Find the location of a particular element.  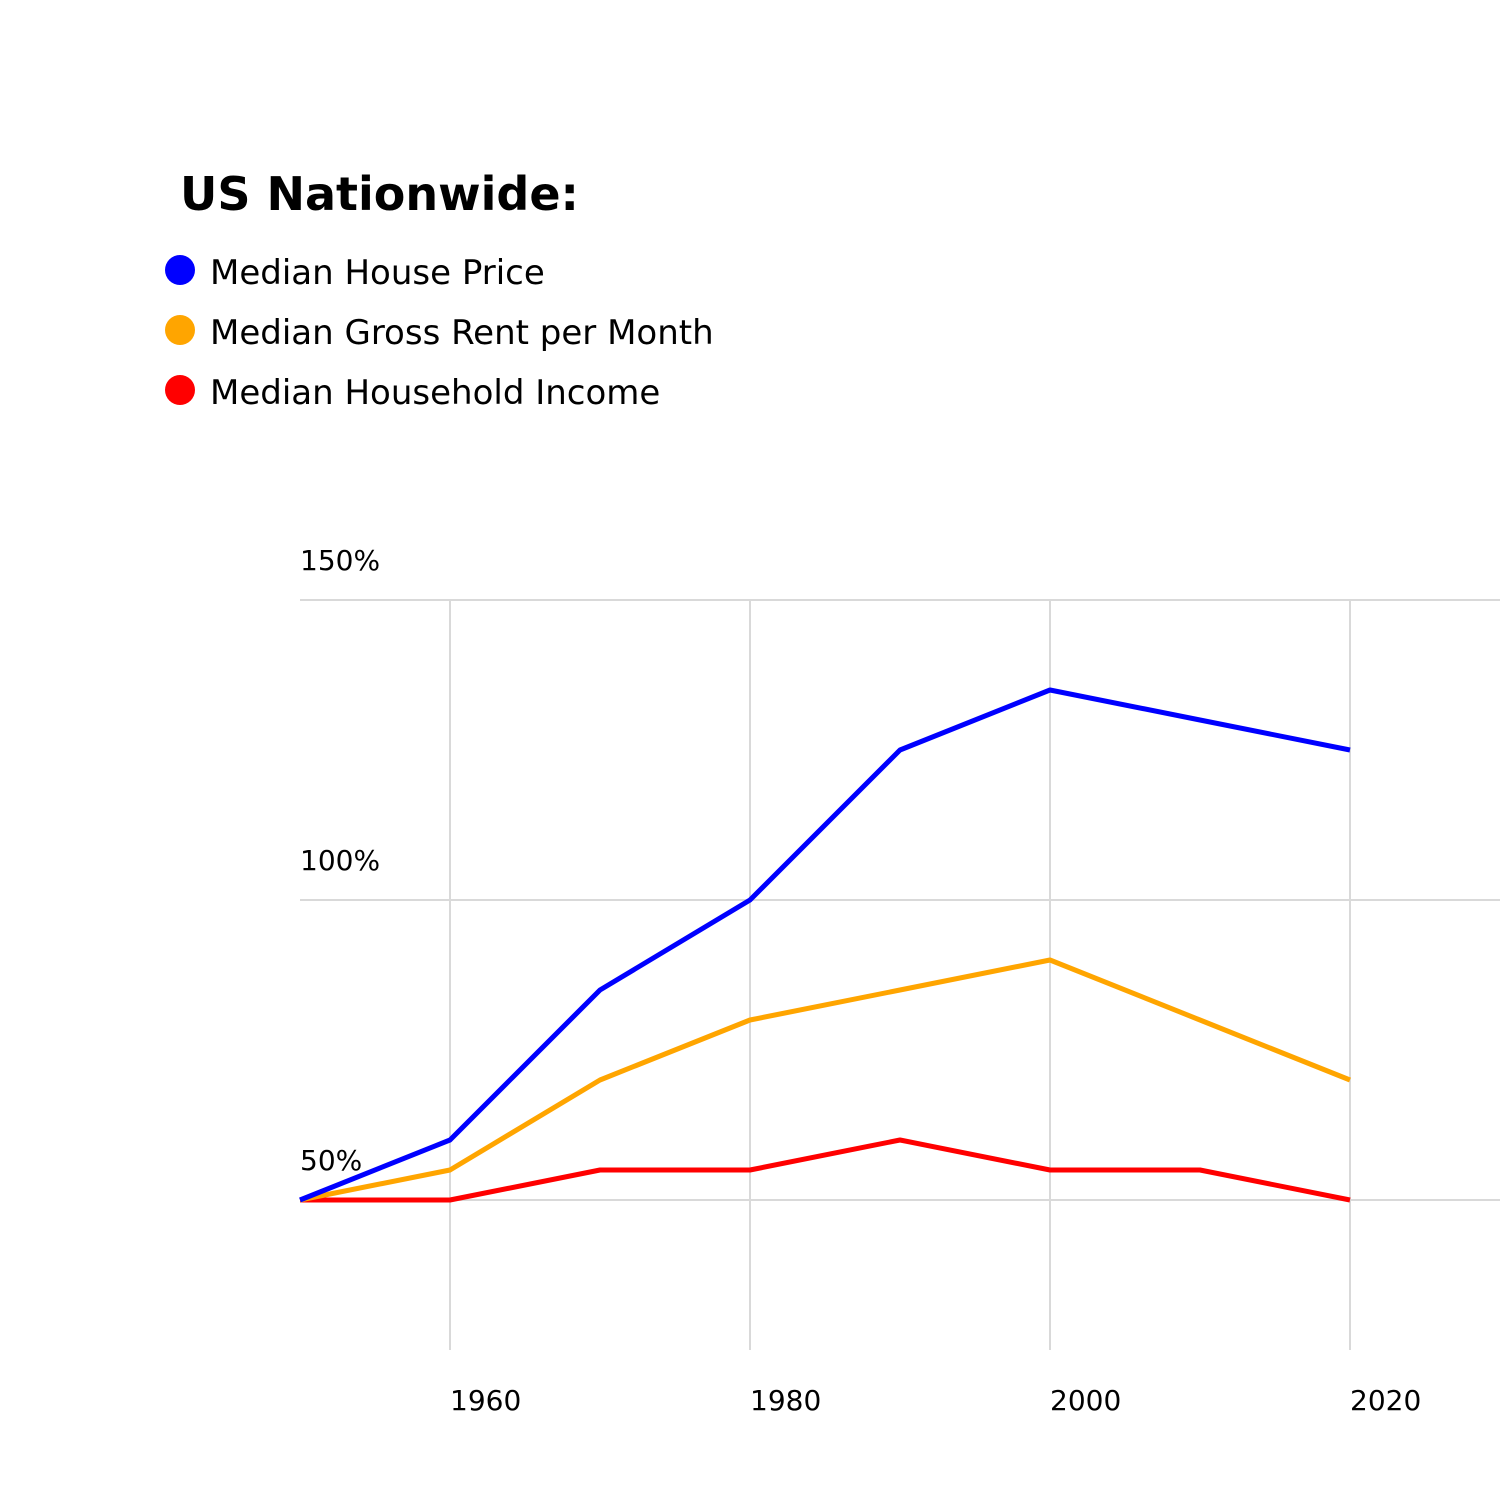

chart-title: US Nationwide: is located at coordinates (379, 194).